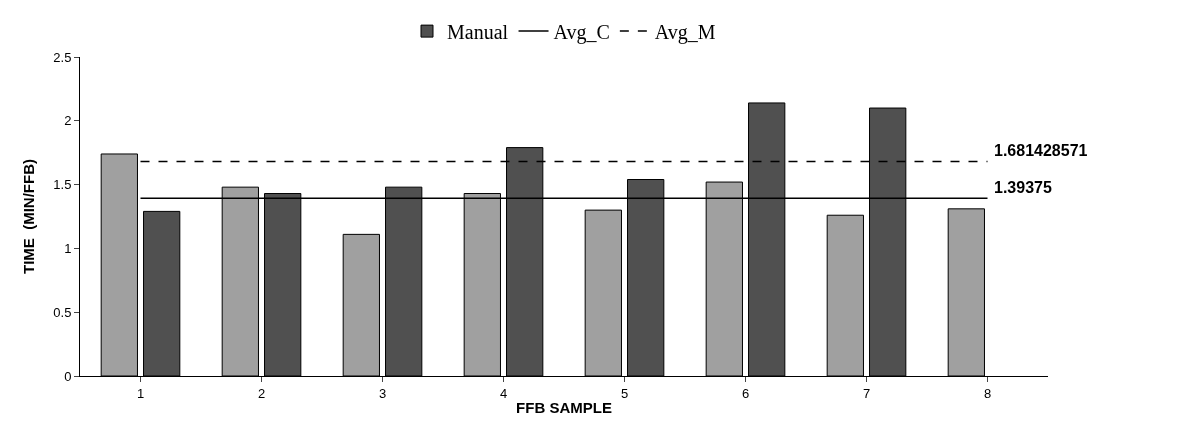 This screenshot has width=1188, height=436. Describe the element at coordinates (478, 31) in the screenshot. I see `legend-label: Manual` at that location.